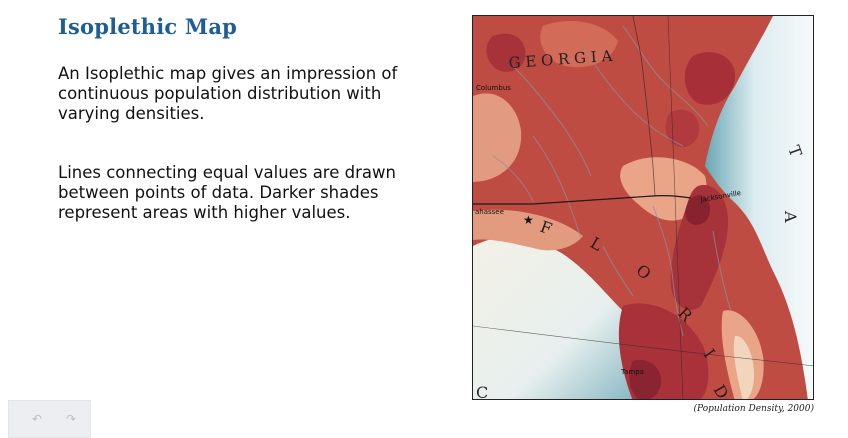 This screenshot has width=848, height=438. What do you see at coordinates (148, 26) in the screenshot?
I see `page-title: Isoplethic Map` at bounding box center [148, 26].